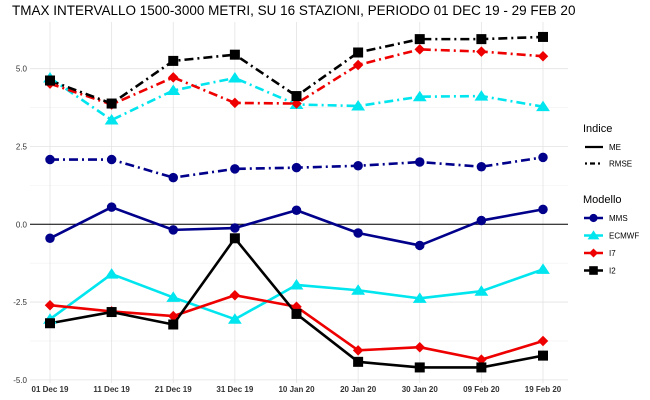  What do you see at coordinates (624, 236) in the screenshot?
I see `legend-label-ecmwf: ECMWF` at bounding box center [624, 236].